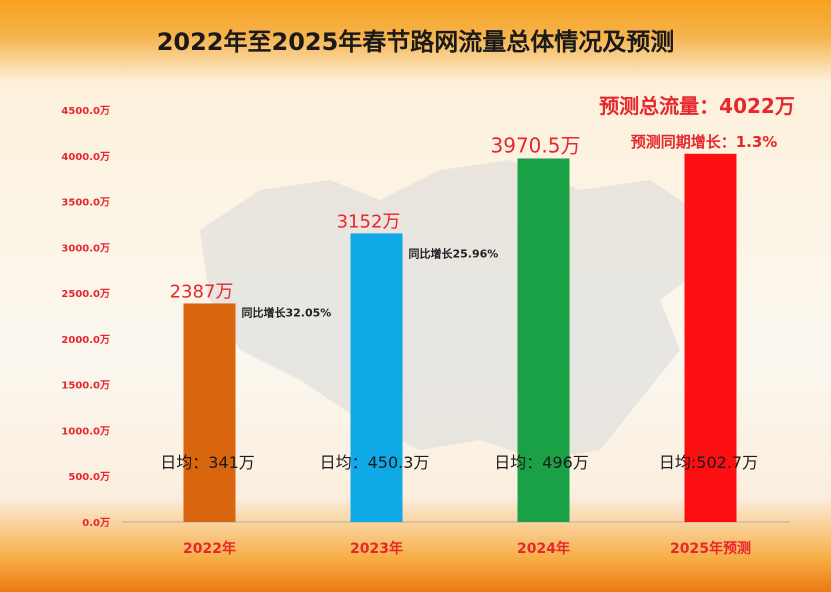  Describe the element at coordinates (708, 462) in the screenshot. I see `daily-average-label: 日均:502.7万` at that location.